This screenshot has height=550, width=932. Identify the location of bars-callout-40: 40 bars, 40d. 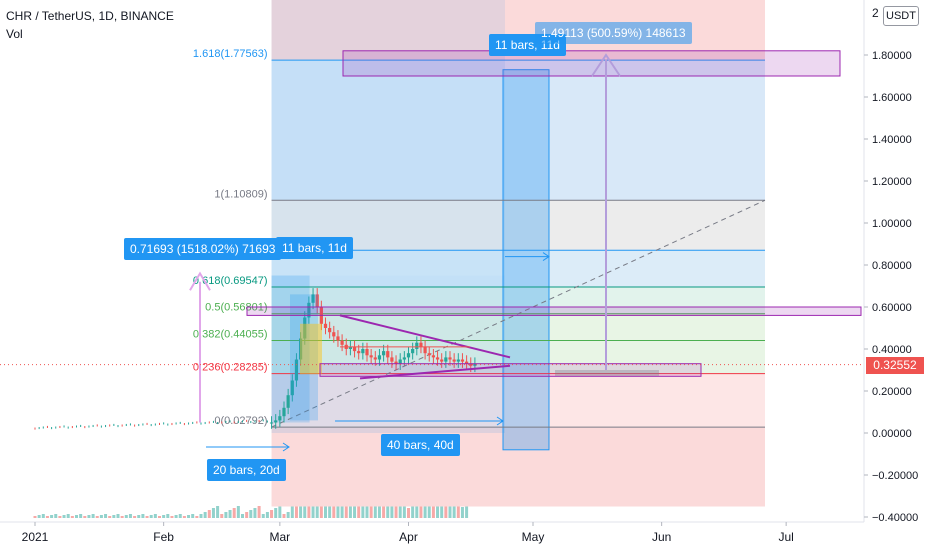
(420, 445).